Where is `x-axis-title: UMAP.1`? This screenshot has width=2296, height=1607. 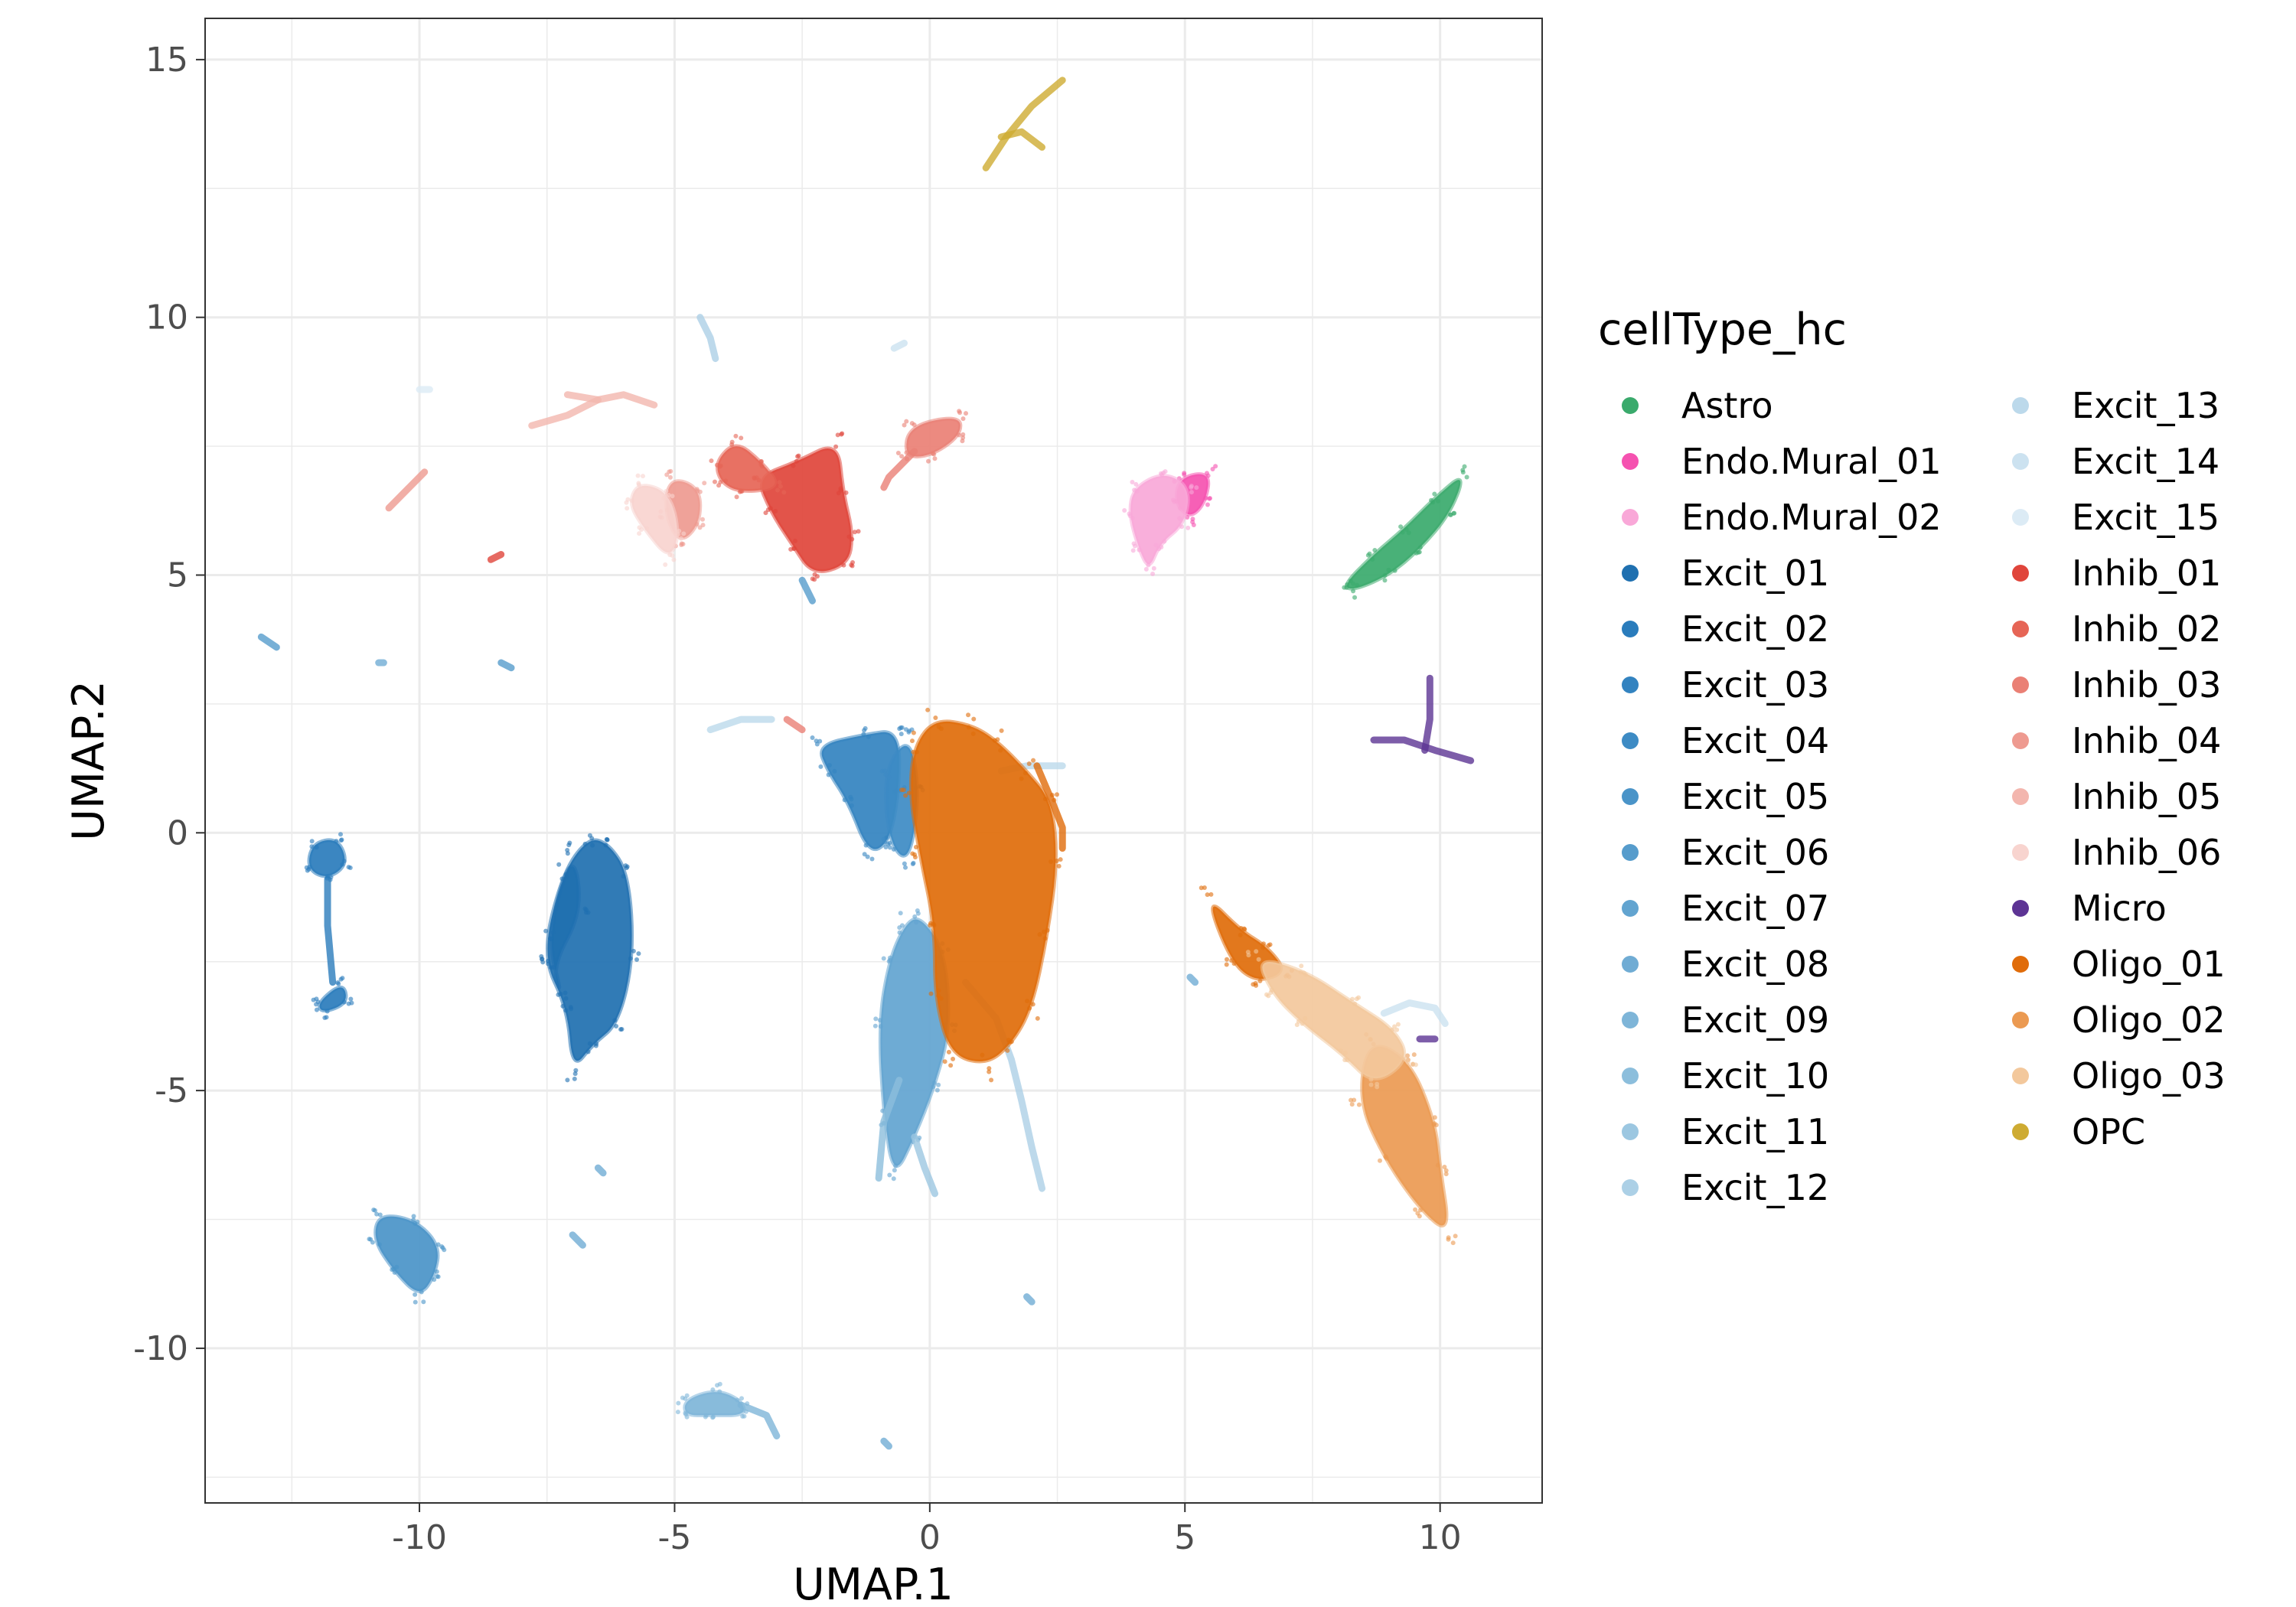
x-axis-title: UMAP.1 is located at coordinates (873, 1583).